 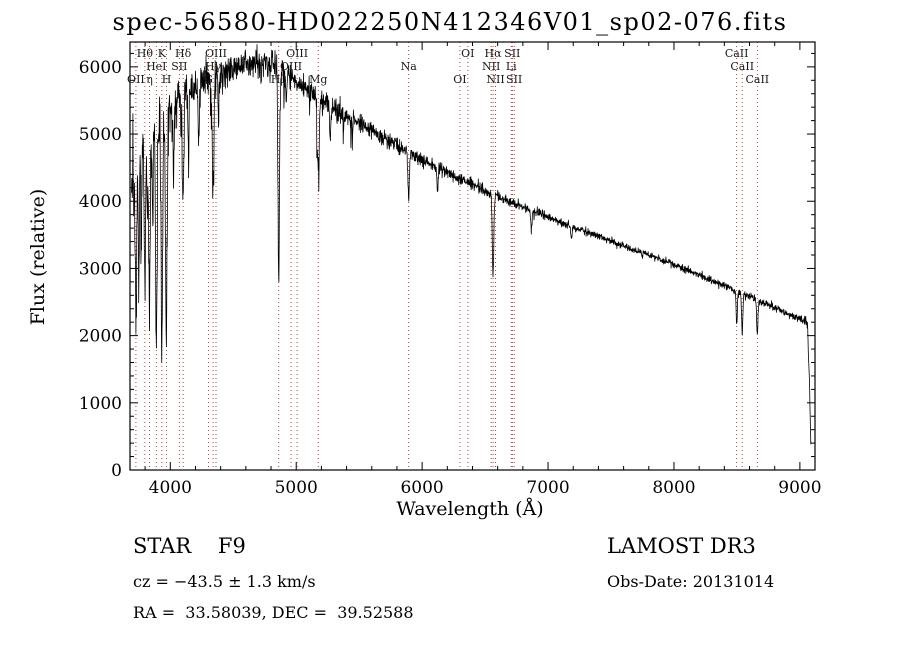 What do you see at coordinates (409, 66) in the screenshot?
I see `svg-text: Na` at bounding box center [409, 66].